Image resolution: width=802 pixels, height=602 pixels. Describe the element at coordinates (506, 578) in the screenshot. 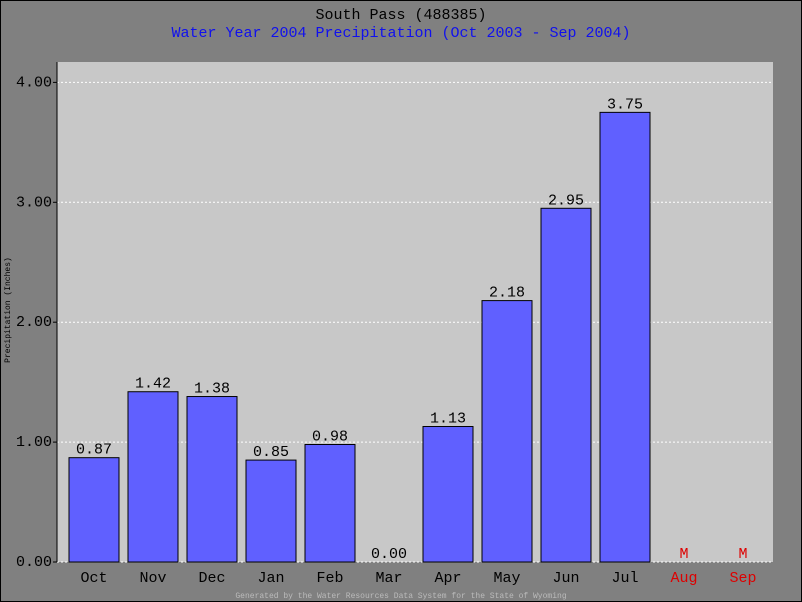

I see `x-tick-label: May` at that location.